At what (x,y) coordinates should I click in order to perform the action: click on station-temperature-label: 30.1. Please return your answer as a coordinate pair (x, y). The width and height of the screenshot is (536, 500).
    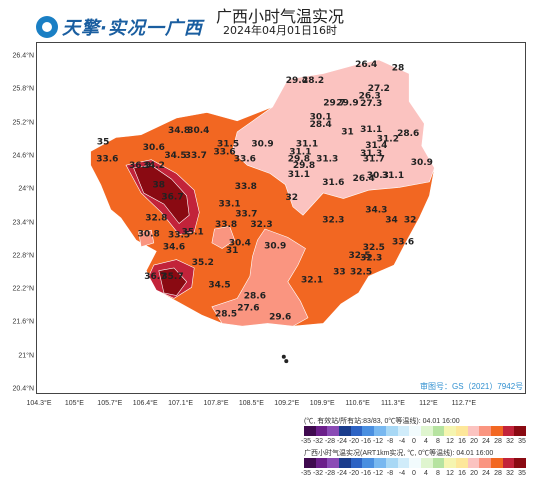
    Looking at the image, I should click on (321, 118).